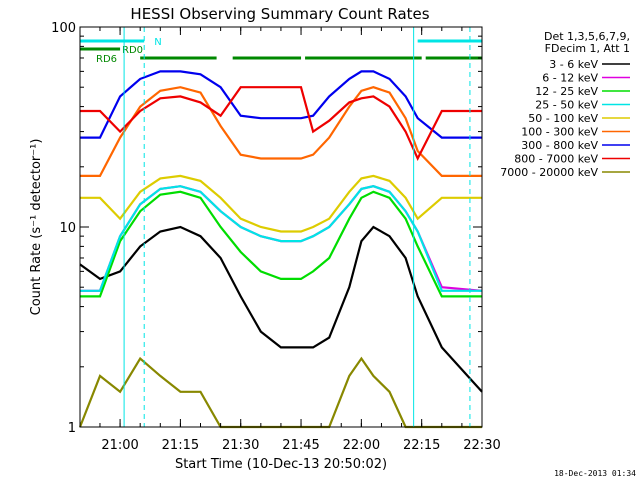 This screenshot has width=640, height=480. What do you see at coordinates (595, 473) in the screenshot?
I see `generation-timestamp: 18-Dec-2013 01:34` at bounding box center [595, 473].